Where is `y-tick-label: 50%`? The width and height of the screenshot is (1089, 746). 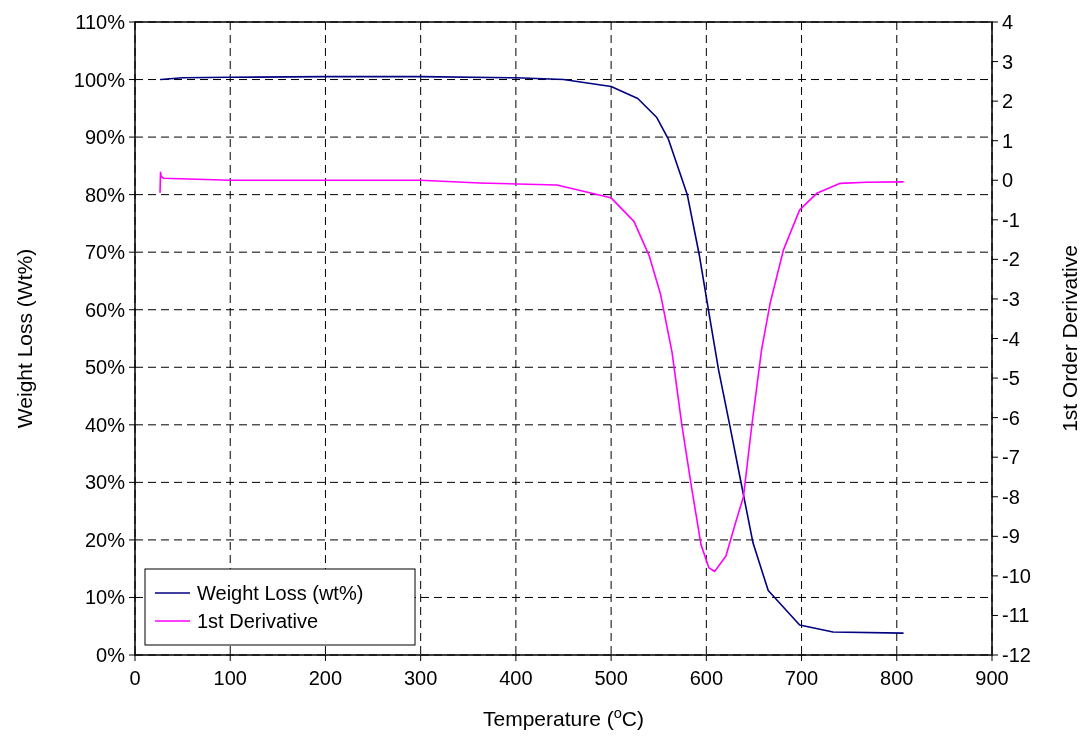
y-tick-label: 50% is located at coordinates (105, 367).